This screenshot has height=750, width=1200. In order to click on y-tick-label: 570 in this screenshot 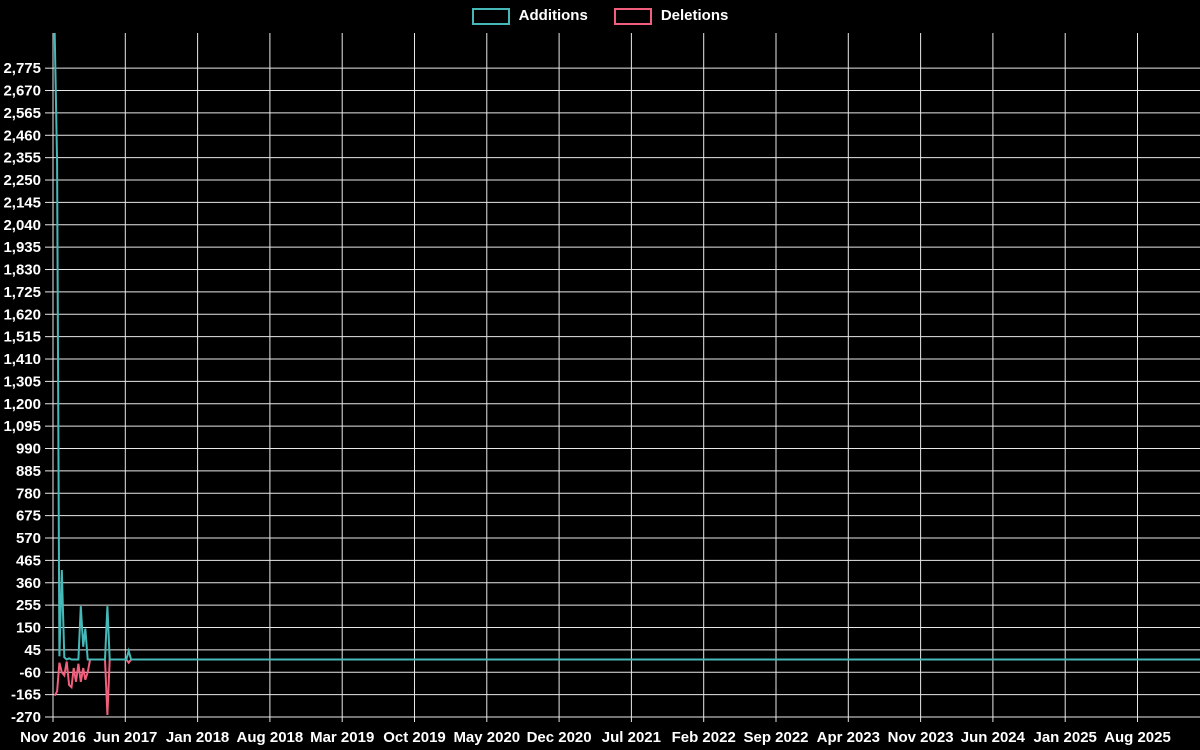, I will do `click(28, 538)`.